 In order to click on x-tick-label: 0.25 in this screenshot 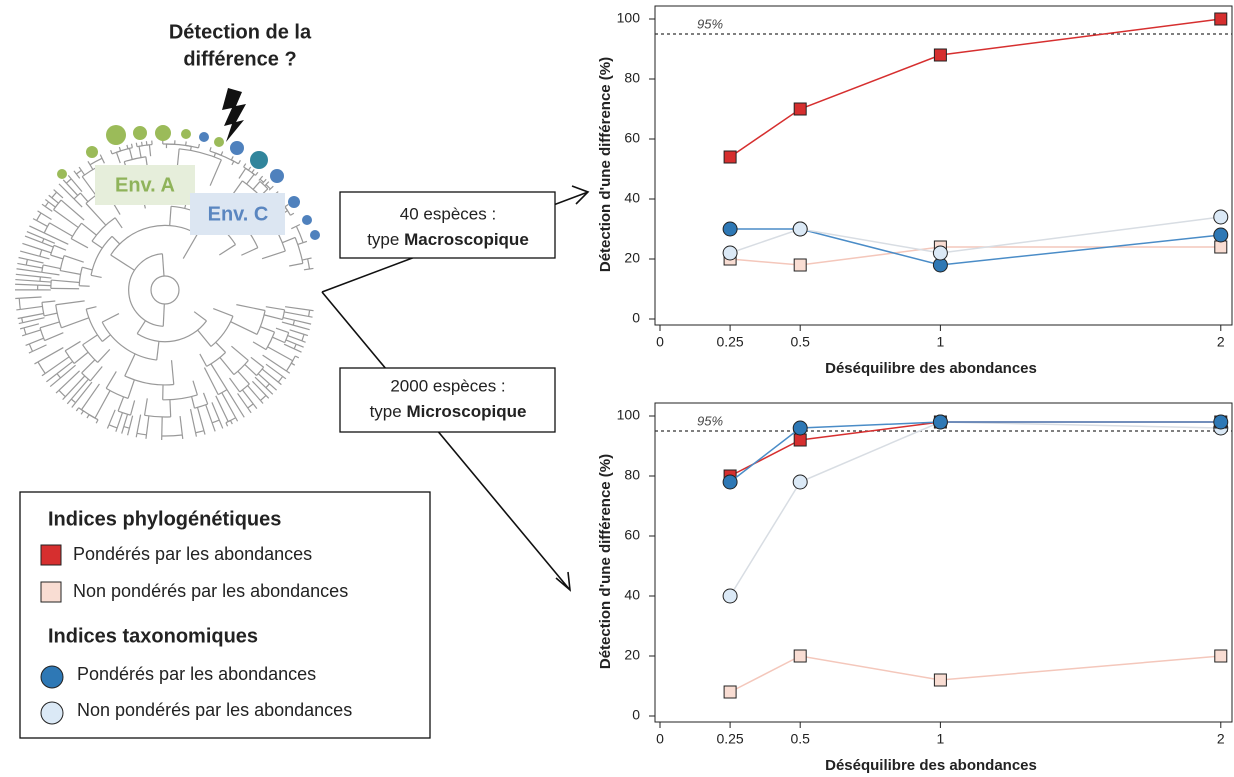, I will do `click(729, 342)`.